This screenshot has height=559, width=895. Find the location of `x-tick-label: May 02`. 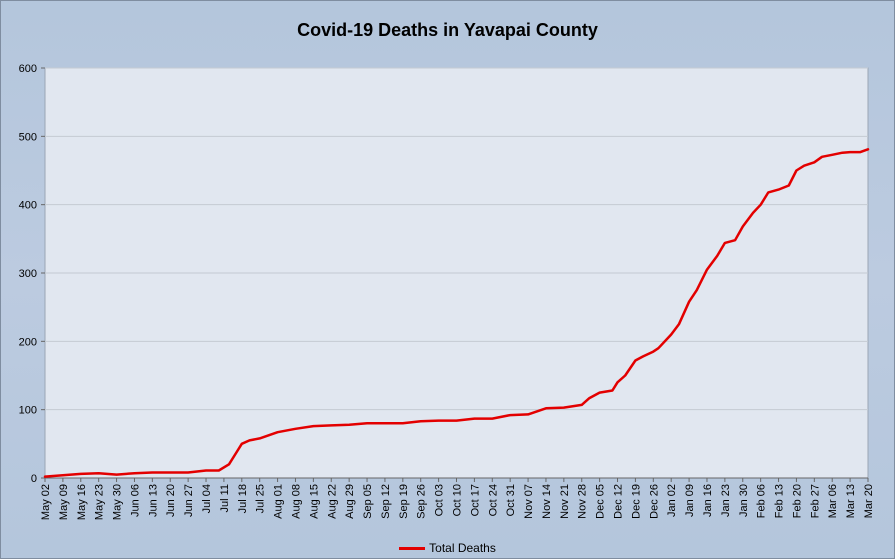

x-tick-label: May 02 is located at coordinates (46, 502).